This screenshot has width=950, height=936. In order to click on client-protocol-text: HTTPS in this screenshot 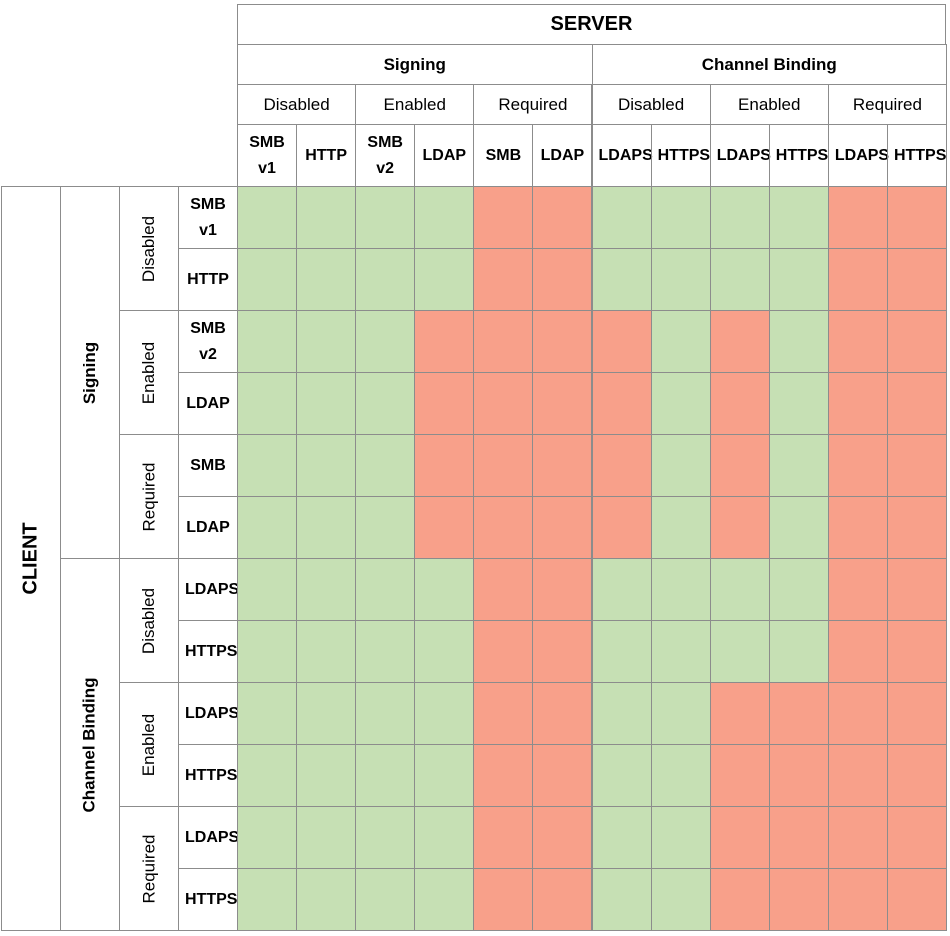, I will do `click(211, 775)`.